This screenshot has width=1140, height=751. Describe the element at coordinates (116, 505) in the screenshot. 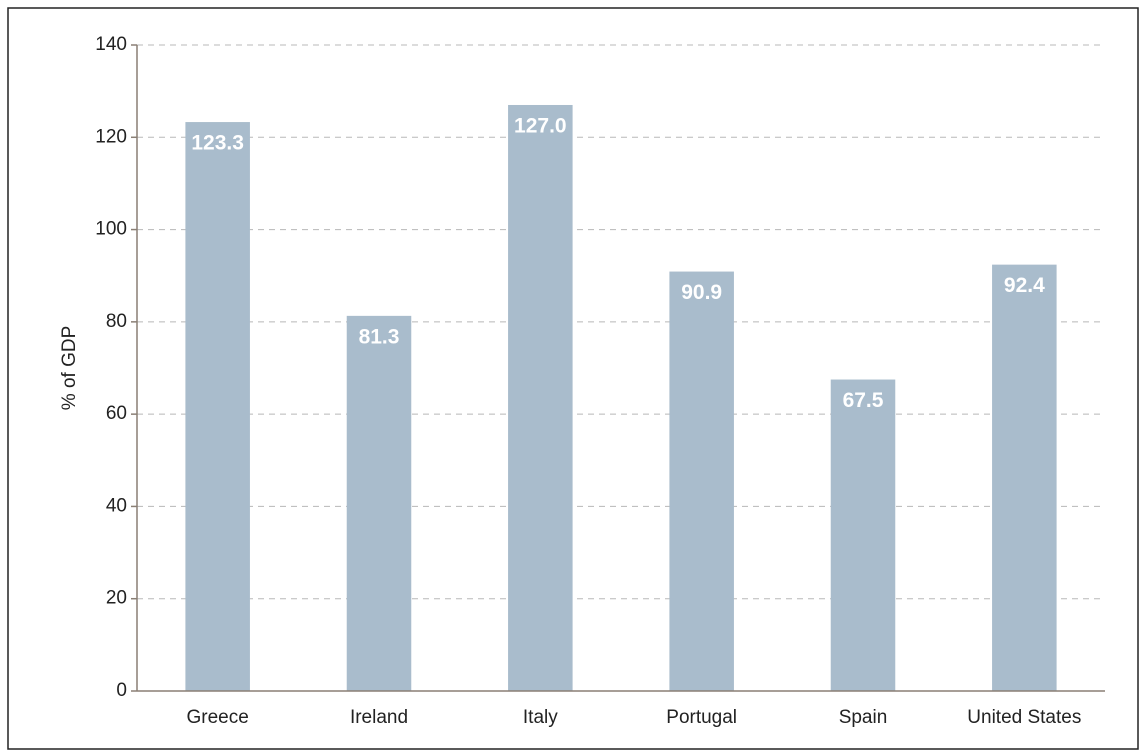

I see `y-tick-label: 40` at that location.